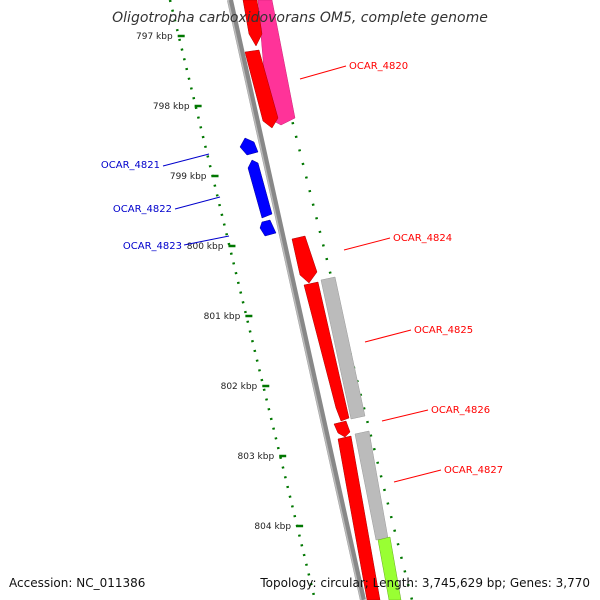 The width and height of the screenshot is (600, 600). I want to click on ruler-tick-label: 802 kbp, so click(239, 387).